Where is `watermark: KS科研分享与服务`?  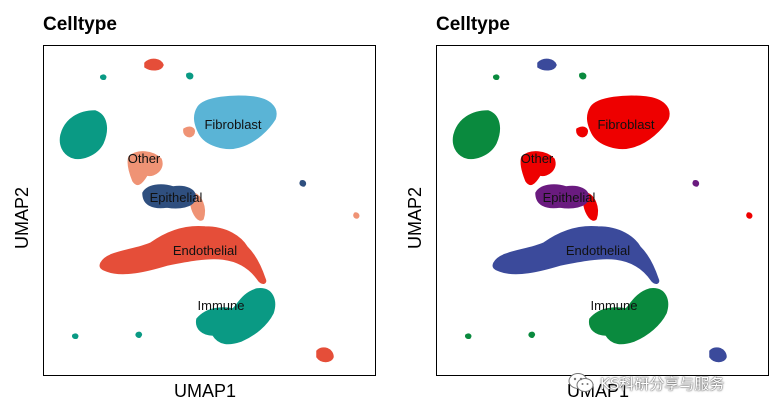
watermark: KS科研分享与服务 is located at coordinates (646, 383).